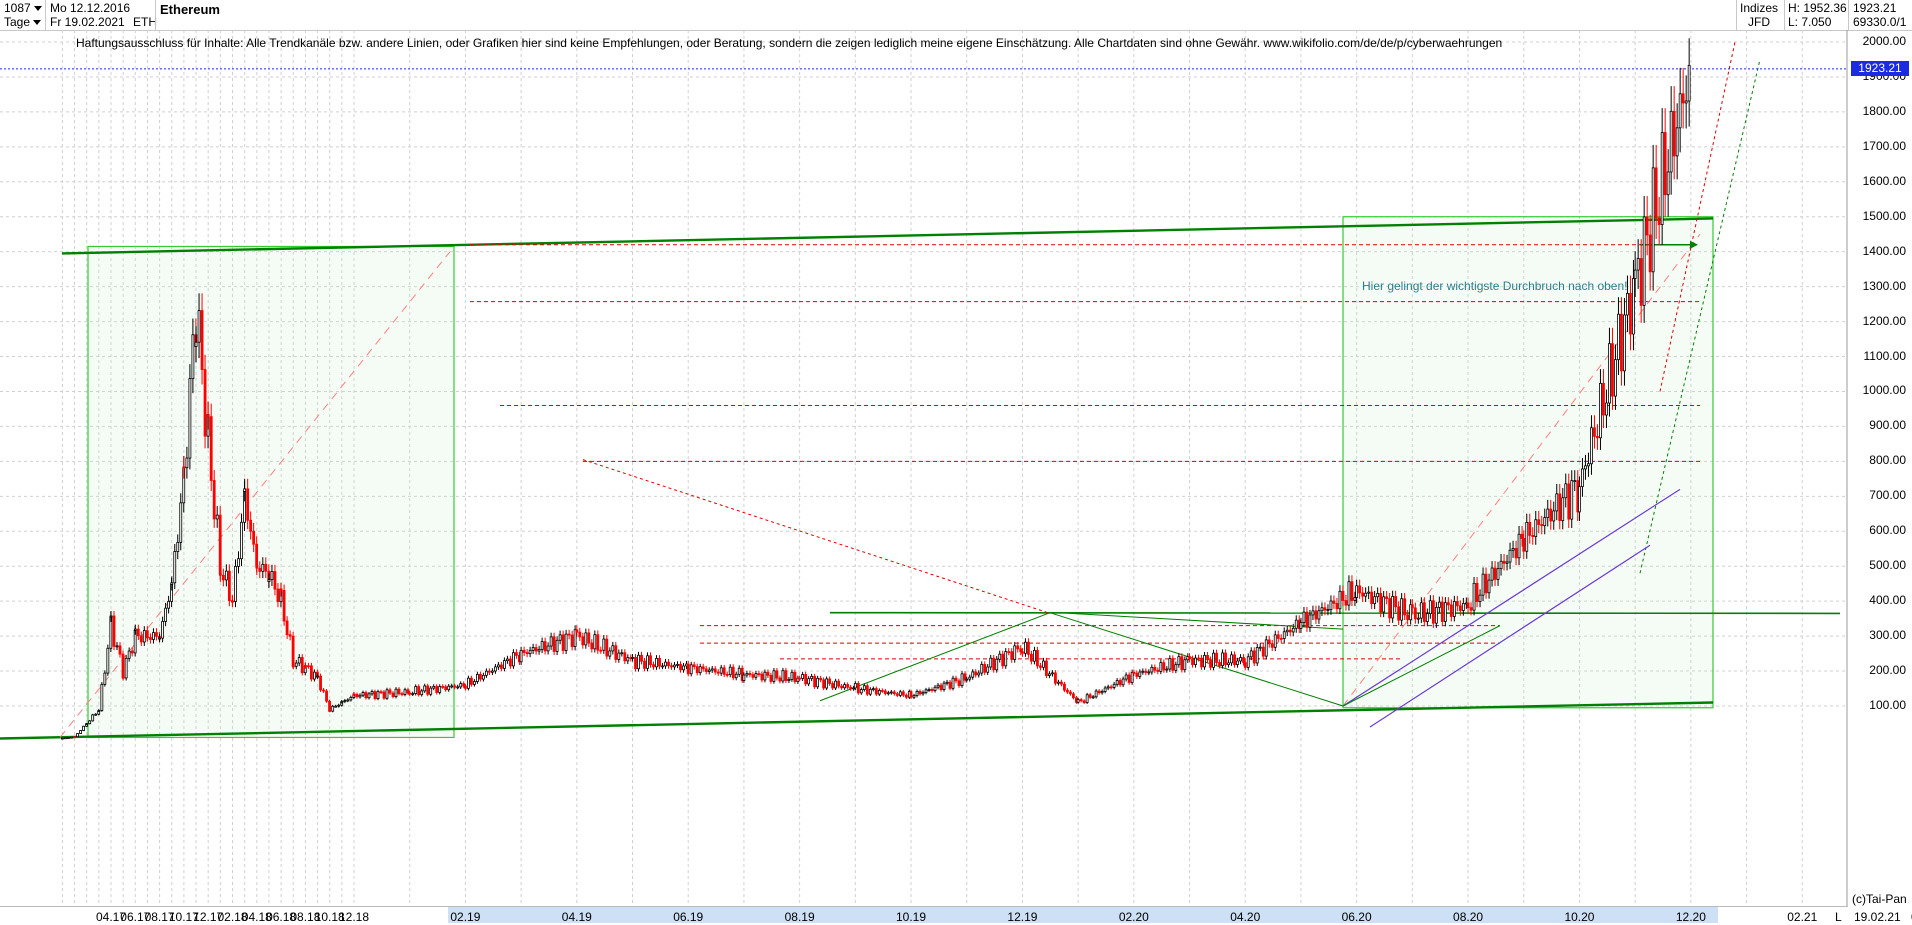 The image size is (1912, 925). I want to click on divider, so click(1736, 15).